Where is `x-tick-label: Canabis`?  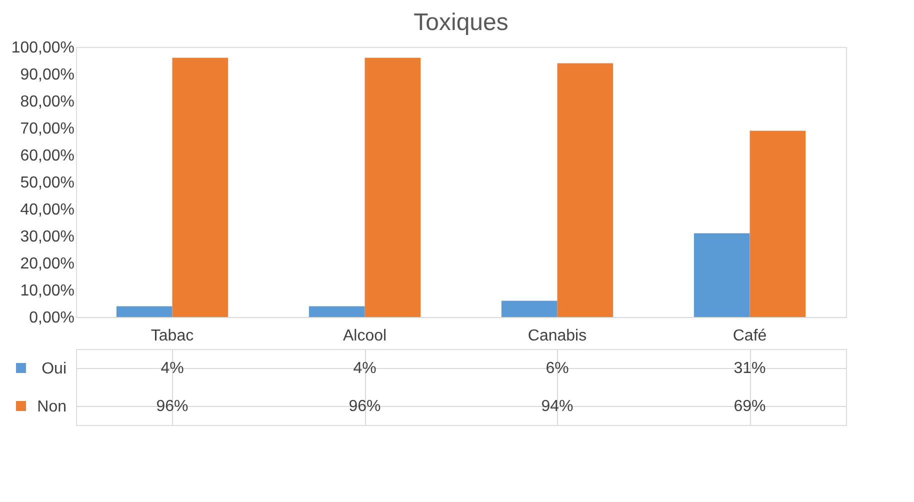 x-tick-label: Canabis is located at coordinates (557, 336).